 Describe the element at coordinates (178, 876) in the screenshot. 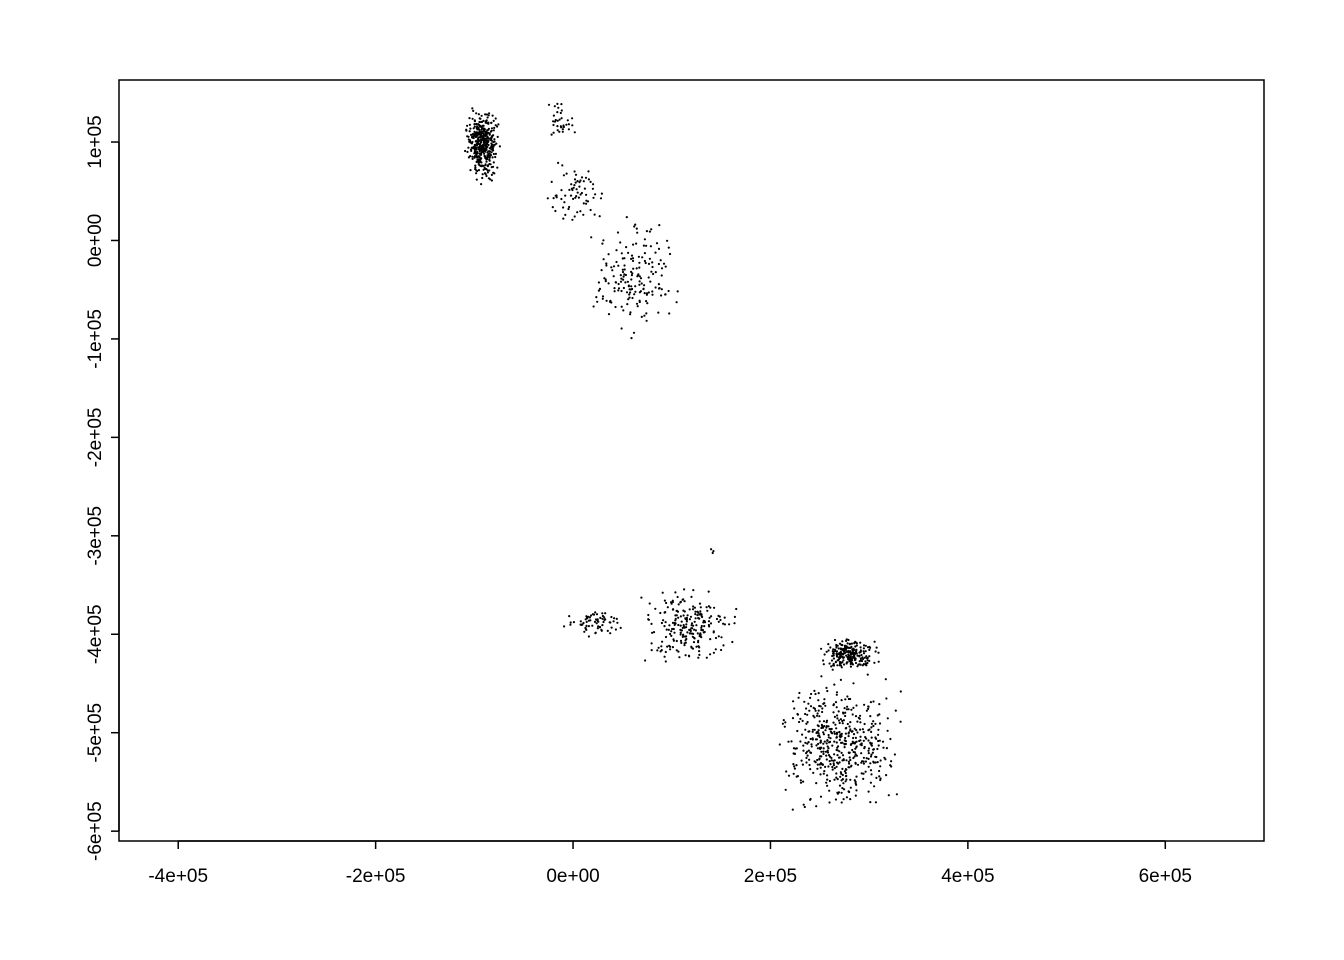

I see `x-tick-label: -4e+05` at that location.